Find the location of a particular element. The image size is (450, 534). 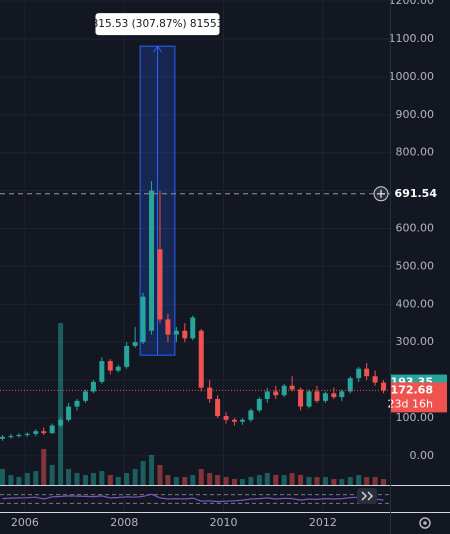

price-tag-bg is located at coordinates (419, 397).